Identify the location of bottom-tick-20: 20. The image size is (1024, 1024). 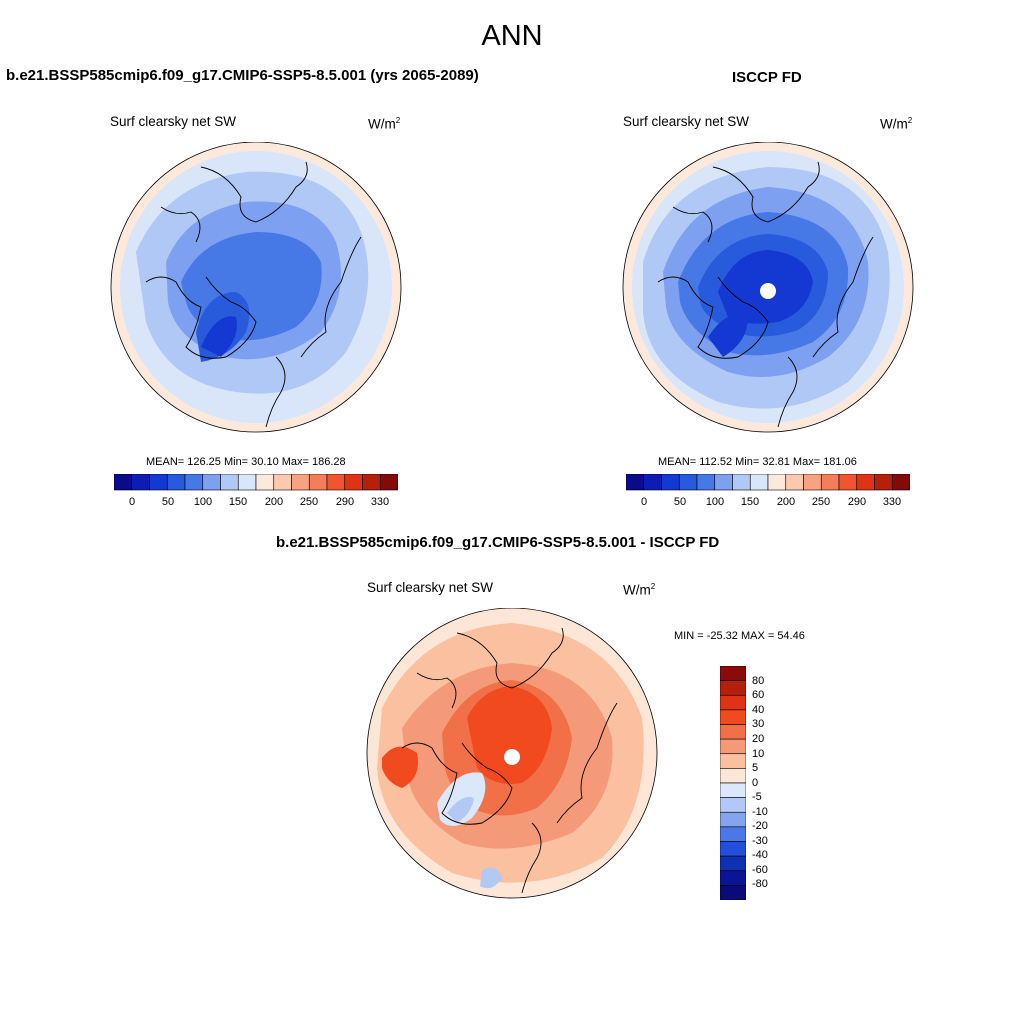
(758, 739).